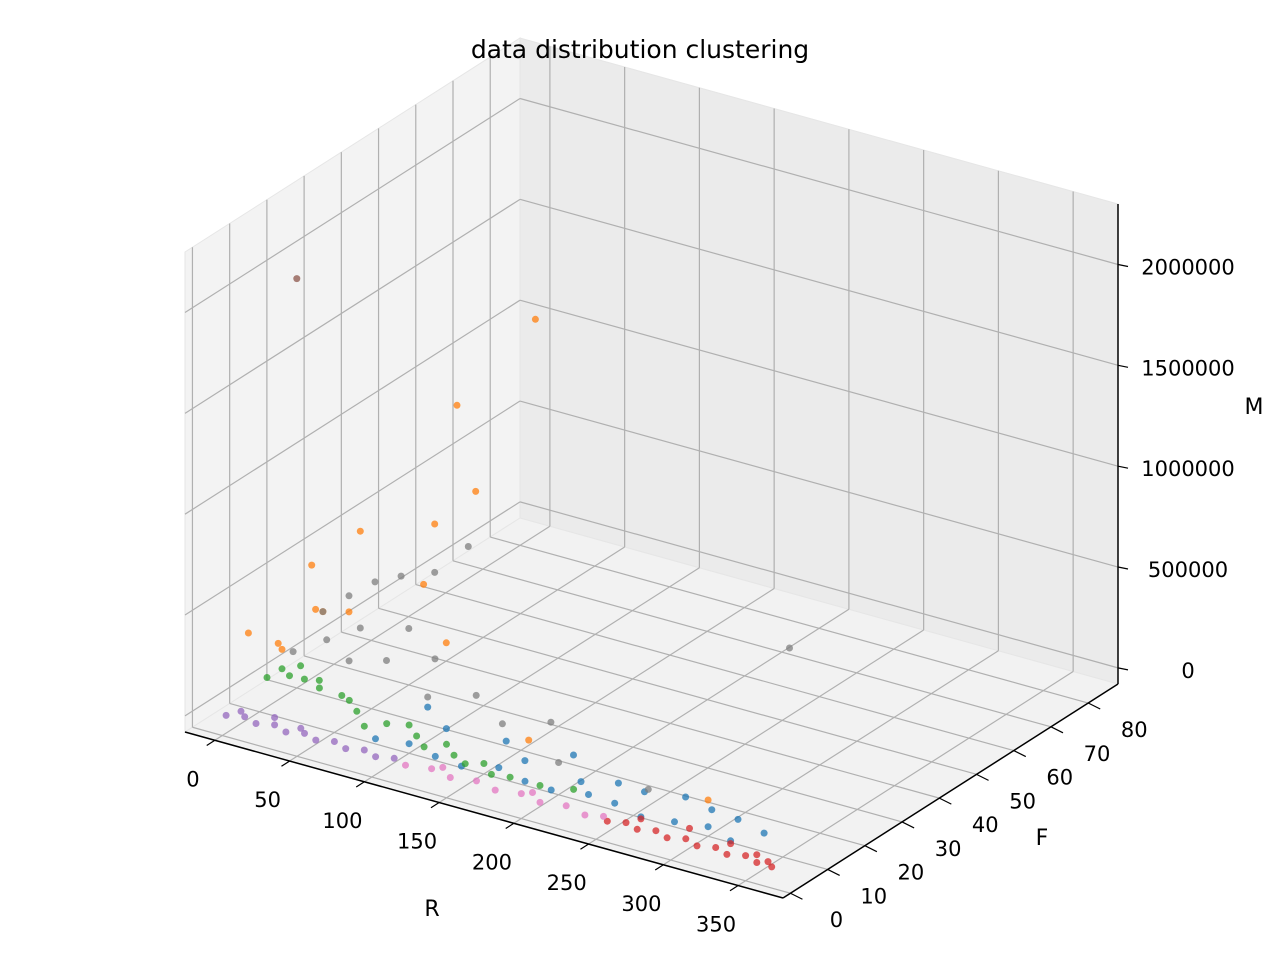 Image resolution: width=1280 pixels, height=960 pixels. I want to click on x-tick-label: 350, so click(716, 925).